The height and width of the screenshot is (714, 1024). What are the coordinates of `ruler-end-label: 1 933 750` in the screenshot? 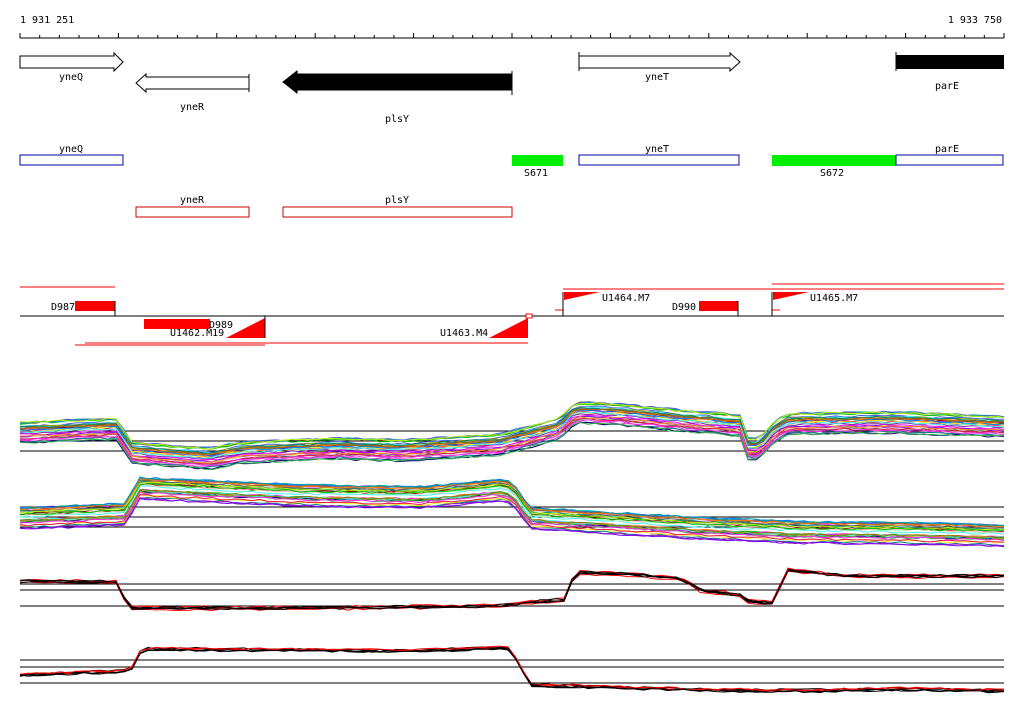 It's located at (975, 20).